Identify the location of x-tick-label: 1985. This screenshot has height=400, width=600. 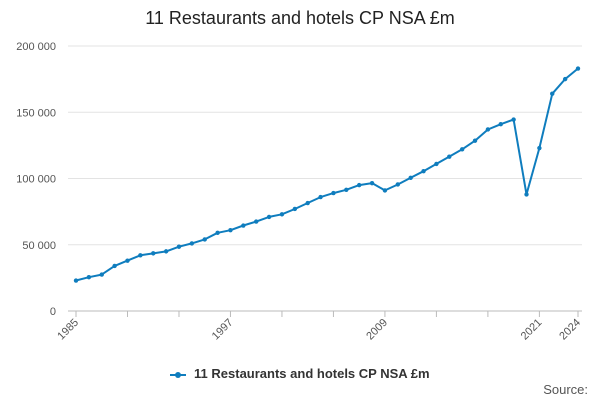
(68, 330).